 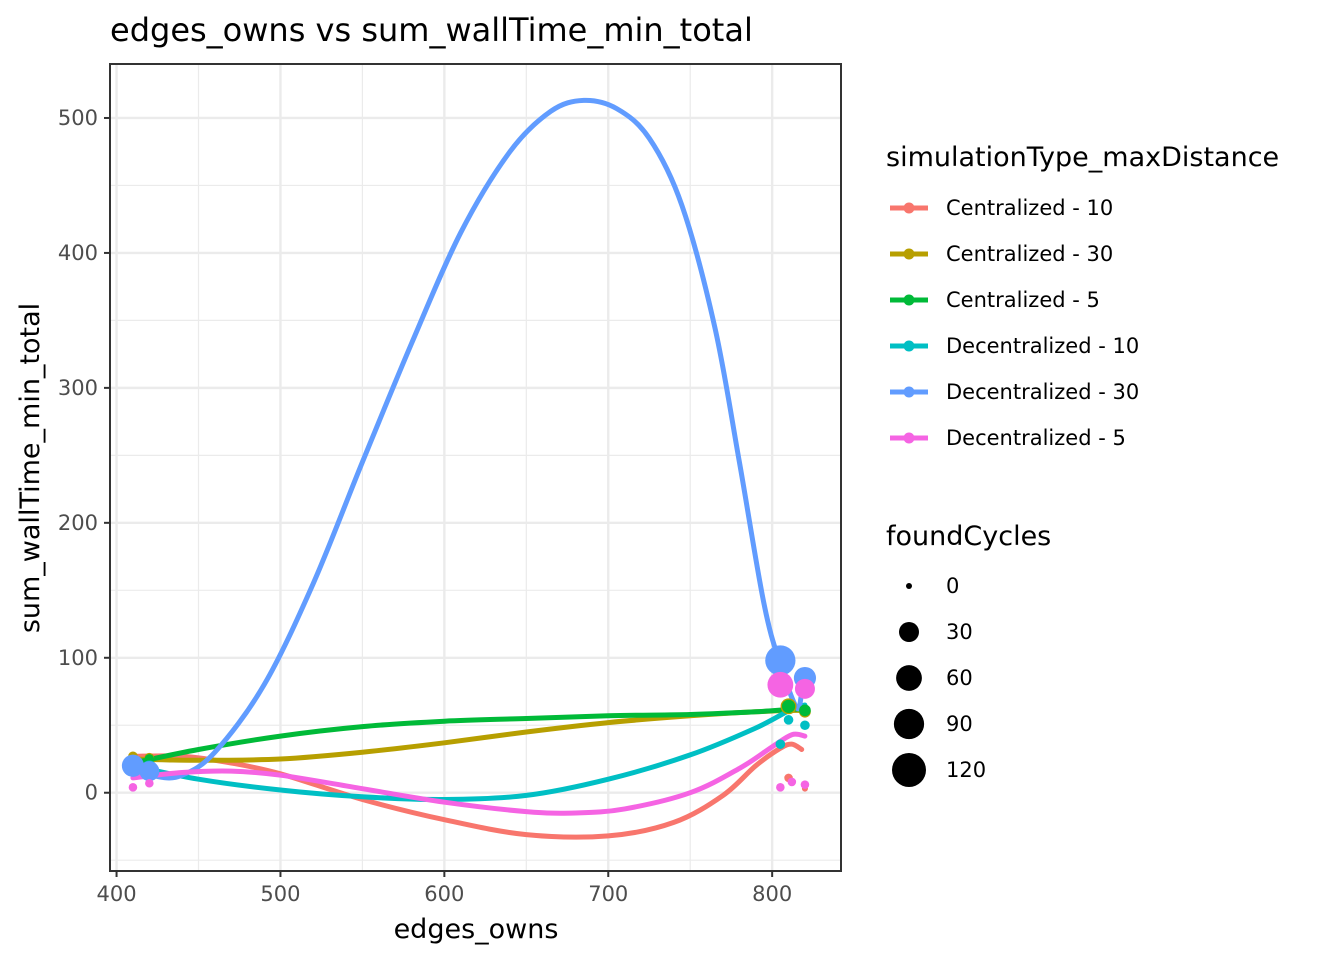 I want to click on legend-label: Centralized - 10, so click(x=1029, y=208).